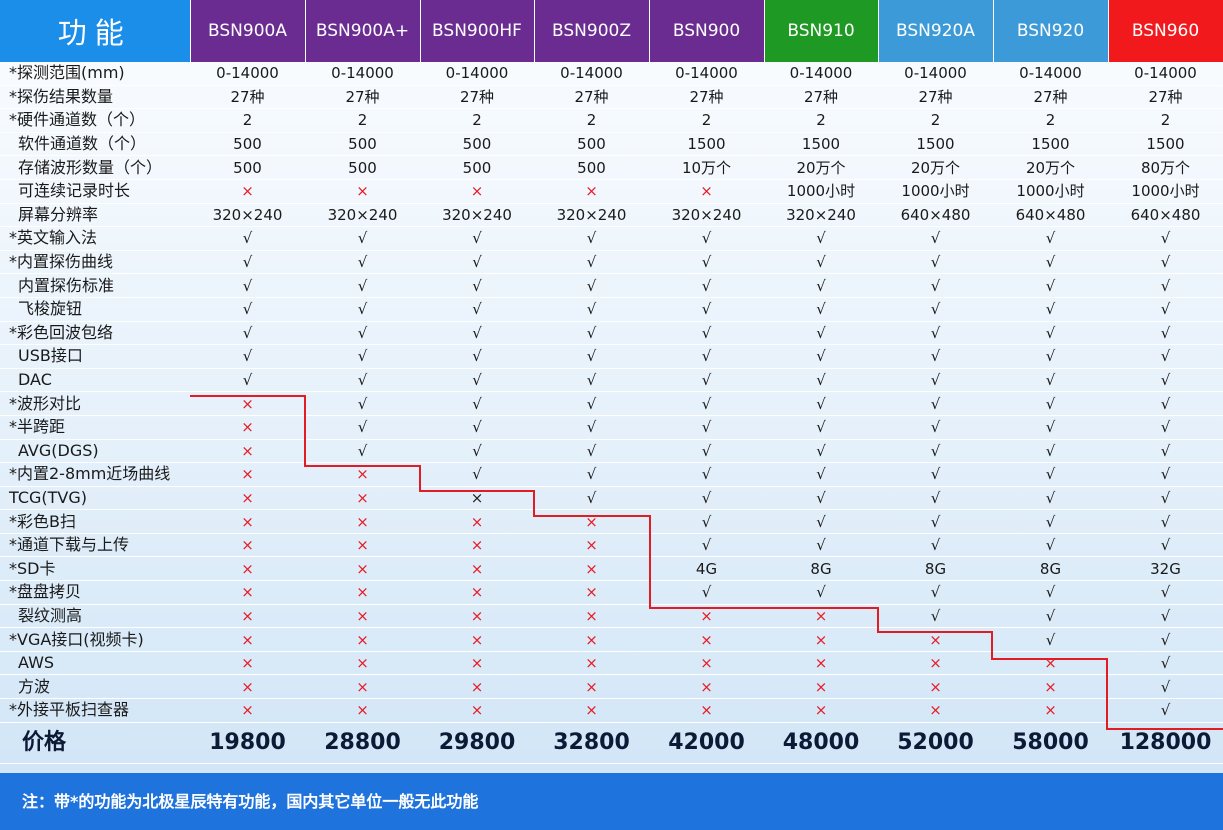 Image resolution: width=1223 pixels, height=830 pixels. I want to click on model-header-bsn960: BSN960, so click(1165, 31).